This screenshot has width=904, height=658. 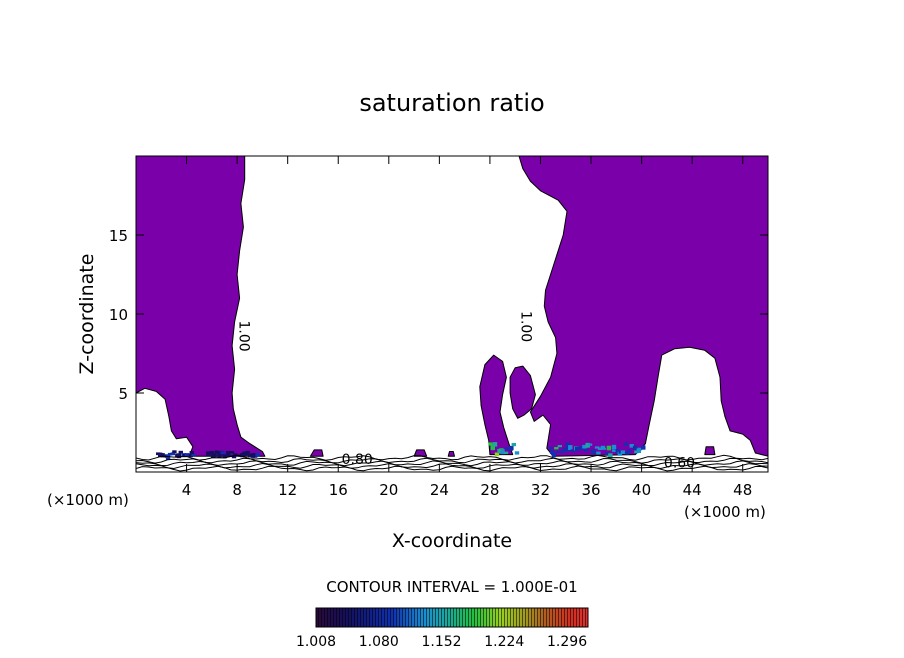 What do you see at coordinates (379, 642) in the screenshot?
I see `colorbar-tick-label: 1.080` at bounding box center [379, 642].